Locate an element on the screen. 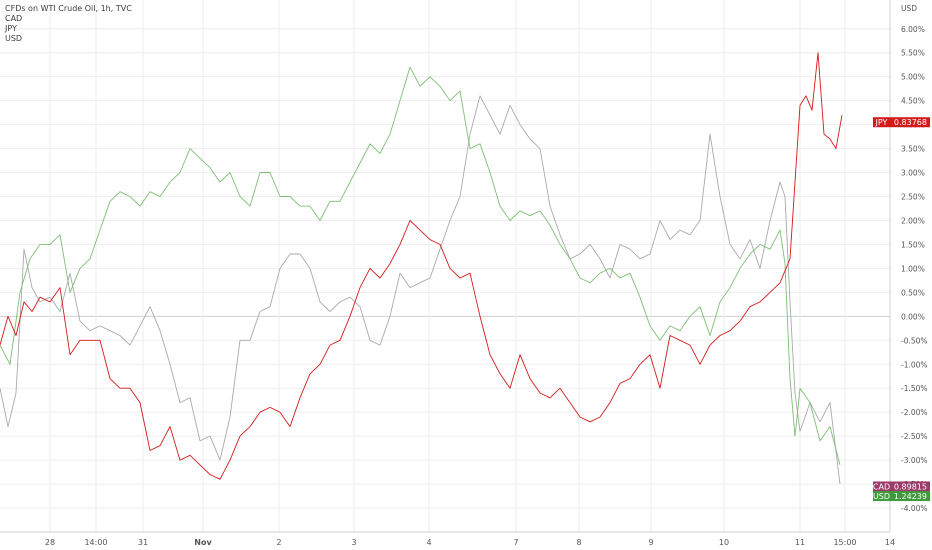 Image resolution: width=932 pixels, height=550 pixels. x-tick-label: 10 is located at coordinates (724, 542).